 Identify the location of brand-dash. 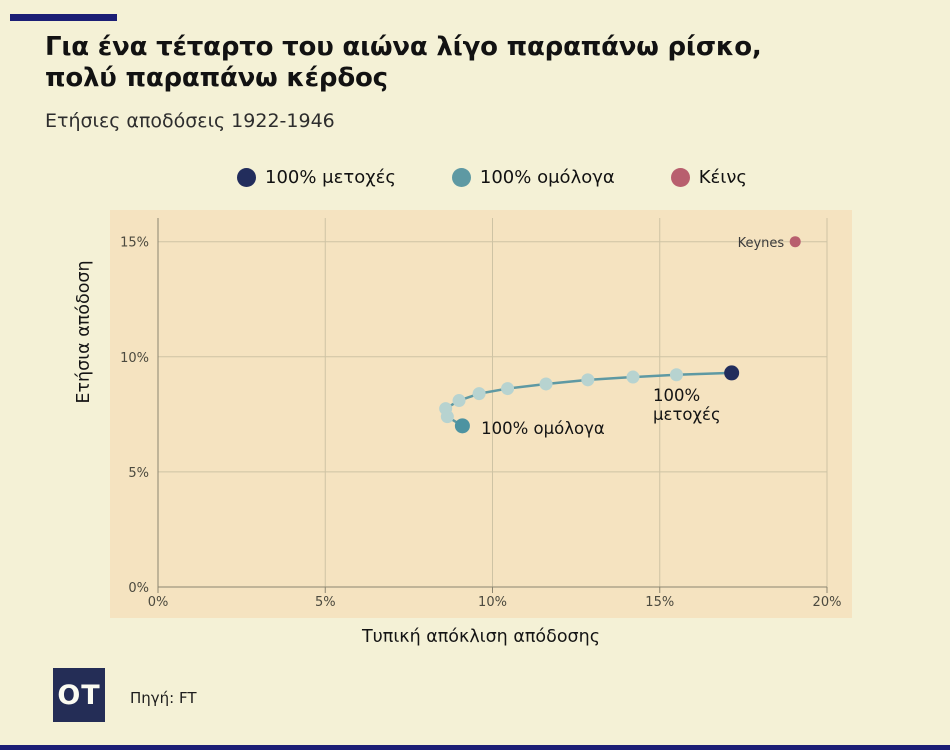
(63, 17).